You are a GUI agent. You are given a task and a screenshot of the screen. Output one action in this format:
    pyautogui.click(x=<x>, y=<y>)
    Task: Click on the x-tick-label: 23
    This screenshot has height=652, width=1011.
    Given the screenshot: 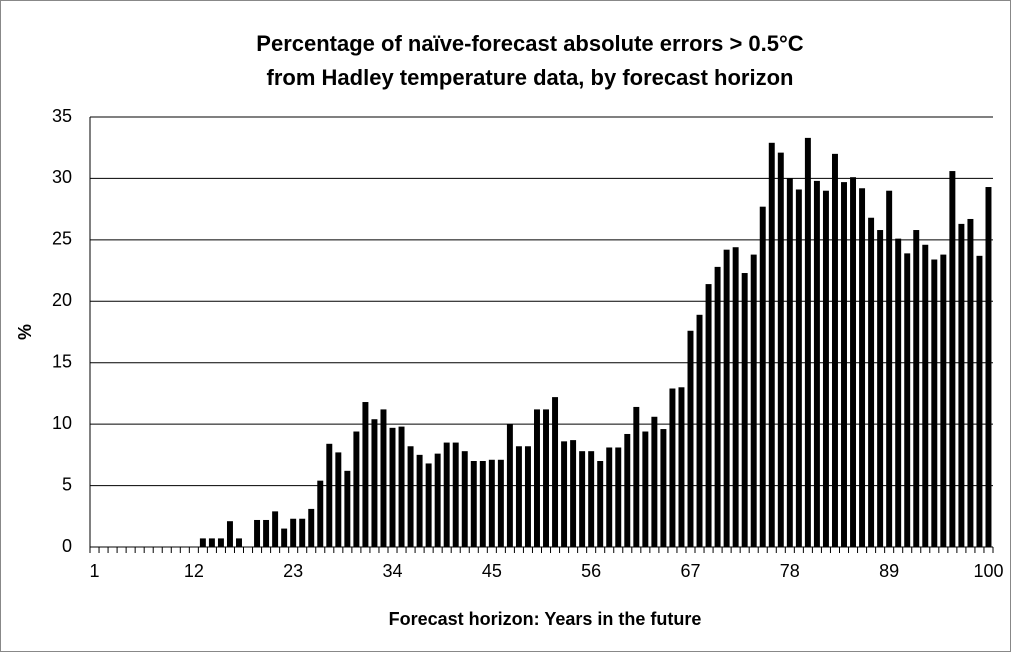 What is the action you would take?
    pyautogui.click(x=293, y=571)
    